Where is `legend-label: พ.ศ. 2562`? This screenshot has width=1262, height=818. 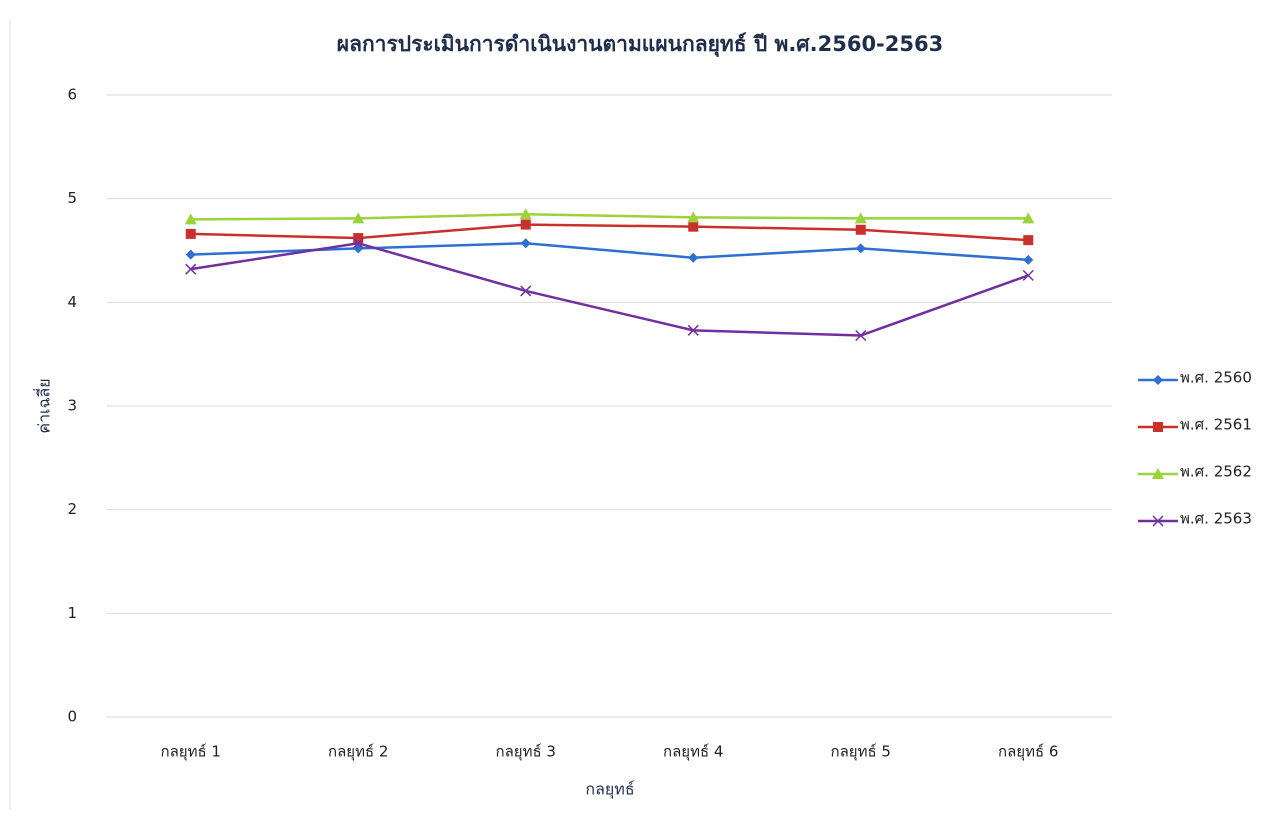 legend-label: พ.ศ. 2562 is located at coordinates (1216, 472).